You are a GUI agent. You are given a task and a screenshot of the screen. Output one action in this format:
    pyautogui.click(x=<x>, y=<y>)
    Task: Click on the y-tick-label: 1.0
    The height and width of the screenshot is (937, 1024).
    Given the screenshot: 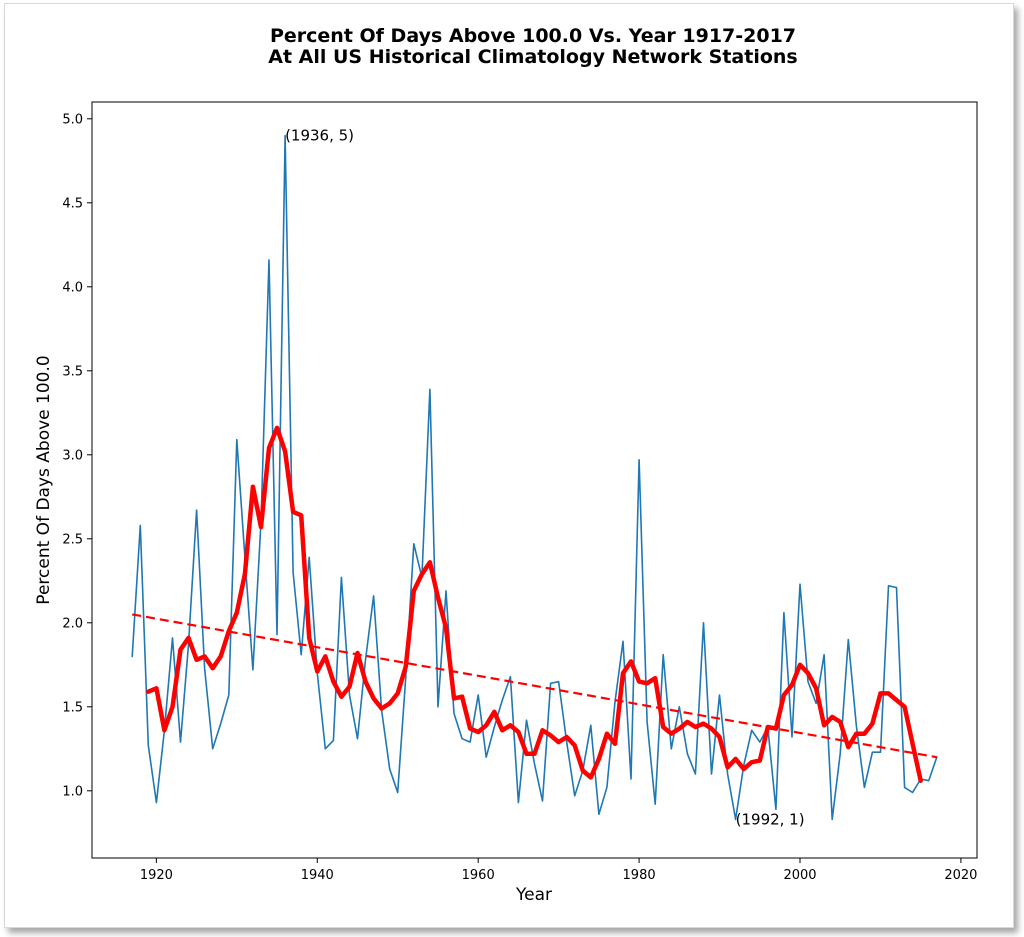 What is the action you would take?
    pyautogui.click(x=72, y=791)
    